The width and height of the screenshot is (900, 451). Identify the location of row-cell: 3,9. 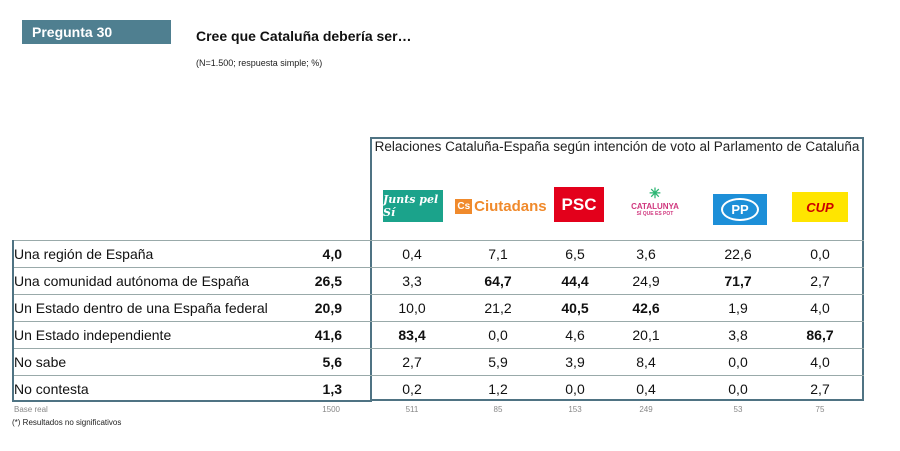
(575, 362).